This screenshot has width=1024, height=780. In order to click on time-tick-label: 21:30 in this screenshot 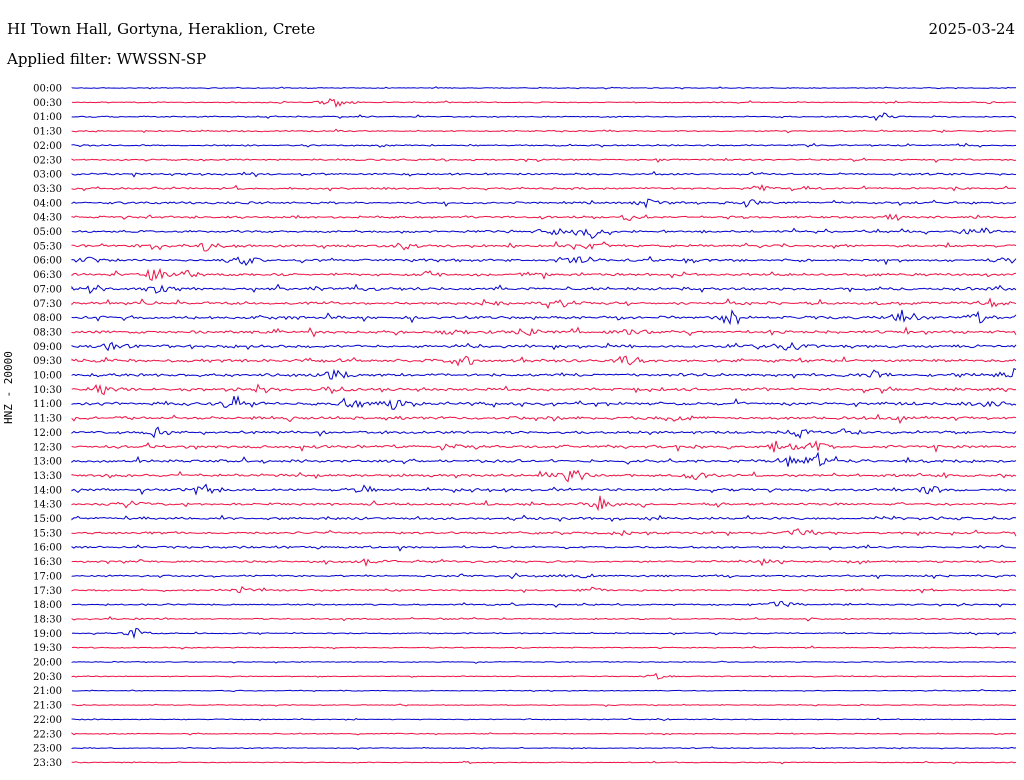, I will do `click(47, 706)`.